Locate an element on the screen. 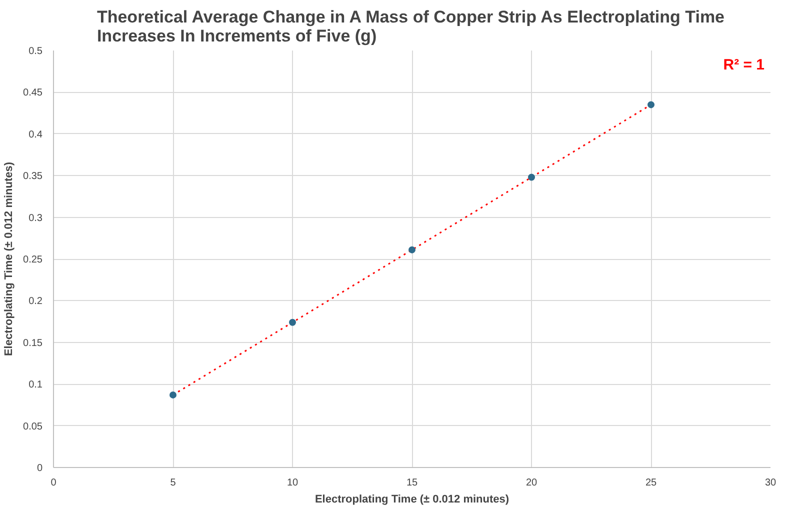 The width and height of the screenshot is (790, 508). y-tick-label: 0.45 is located at coordinates (33, 93).